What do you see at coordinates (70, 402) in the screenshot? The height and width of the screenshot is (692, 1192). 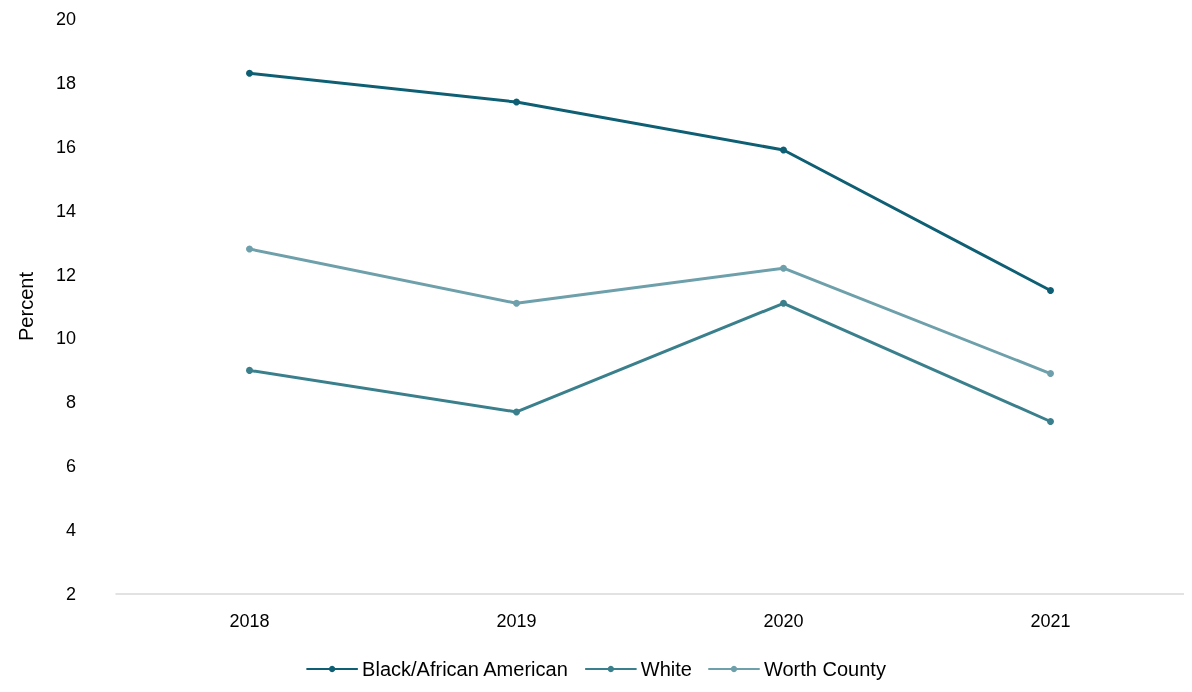 I see `y-tick-label: 8` at bounding box center [70, 402].